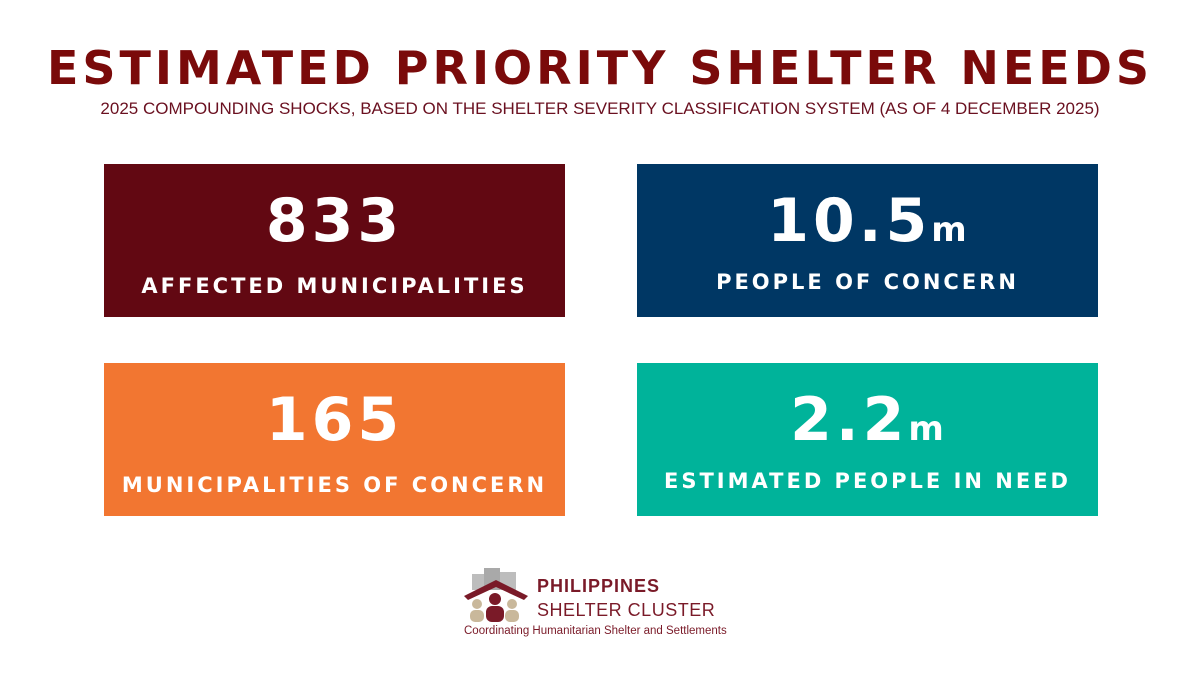  What do you see at coordinates (599, 586) in the screenshot?
I see `logo-line1: PHILIPPINES` at bounding box center [599, 586].